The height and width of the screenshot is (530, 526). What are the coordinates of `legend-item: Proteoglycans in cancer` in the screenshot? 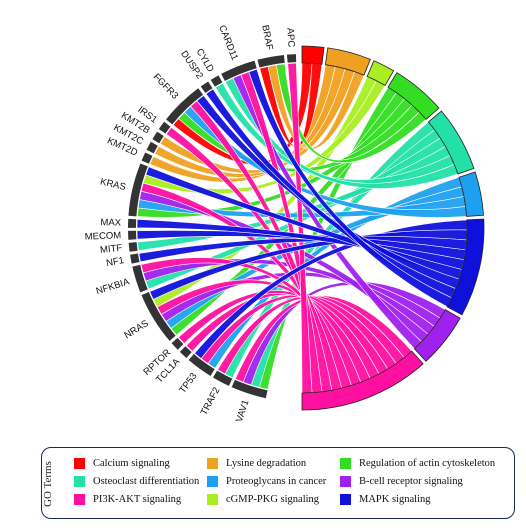 It's located at (266, 481).